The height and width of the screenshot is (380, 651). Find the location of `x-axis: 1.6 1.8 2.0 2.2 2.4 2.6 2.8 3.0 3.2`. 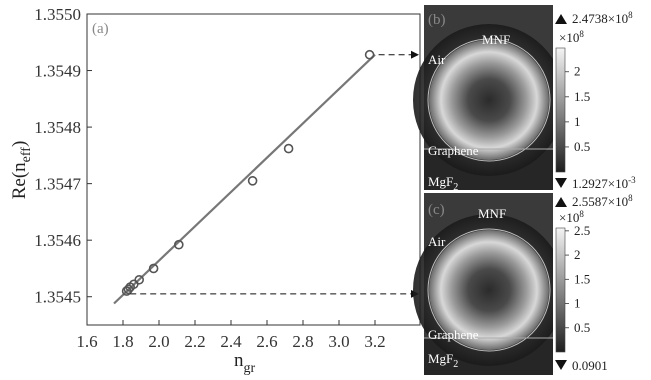

x-axis: 1.6 1.8 2.0 2.2 2.4 2.6 2.8 3.0 3.2 is located at coordinates (231, 335).